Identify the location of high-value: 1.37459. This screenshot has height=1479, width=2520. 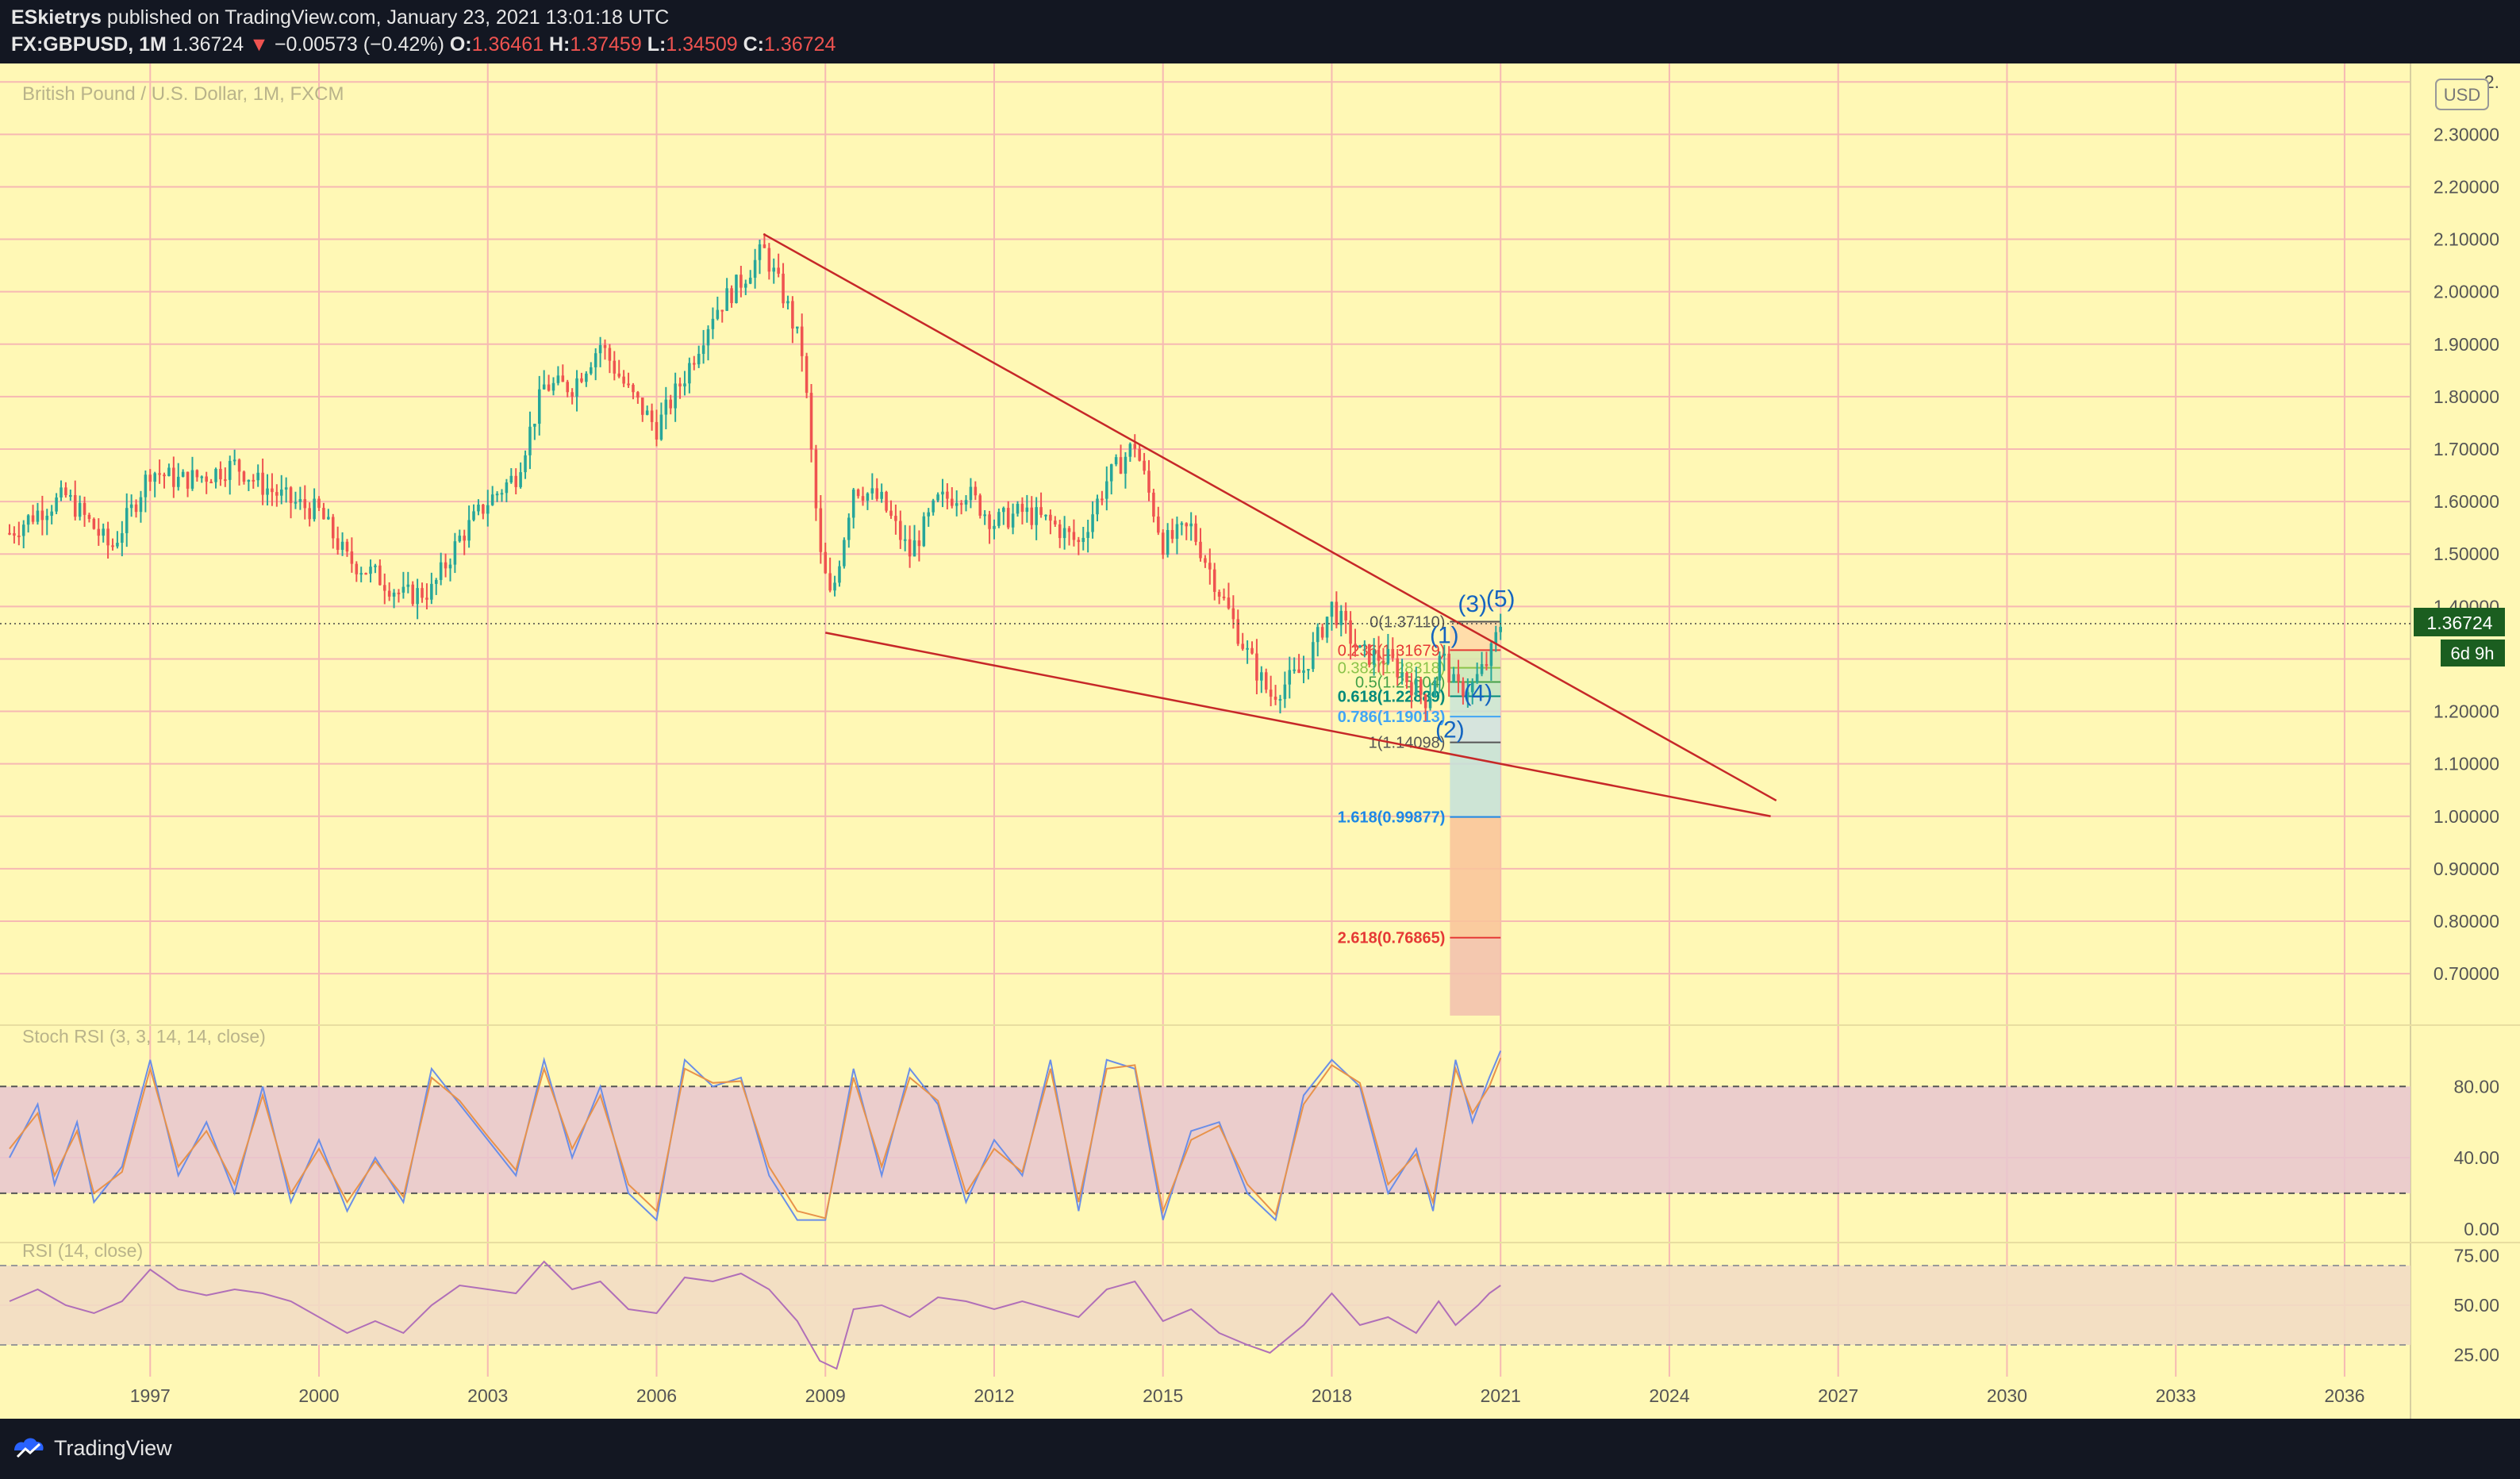
(606, 45).